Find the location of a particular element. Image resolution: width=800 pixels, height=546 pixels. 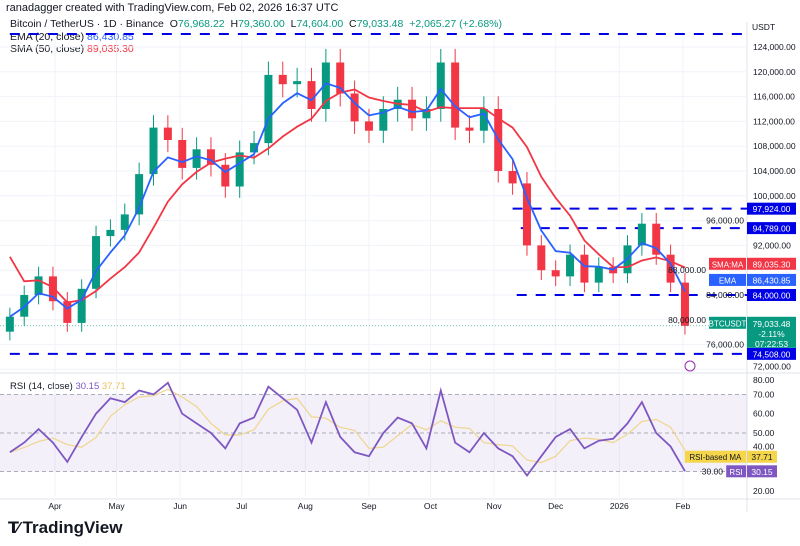

symbol-tag: BTCUSDT is located at coordinates (728, 323).